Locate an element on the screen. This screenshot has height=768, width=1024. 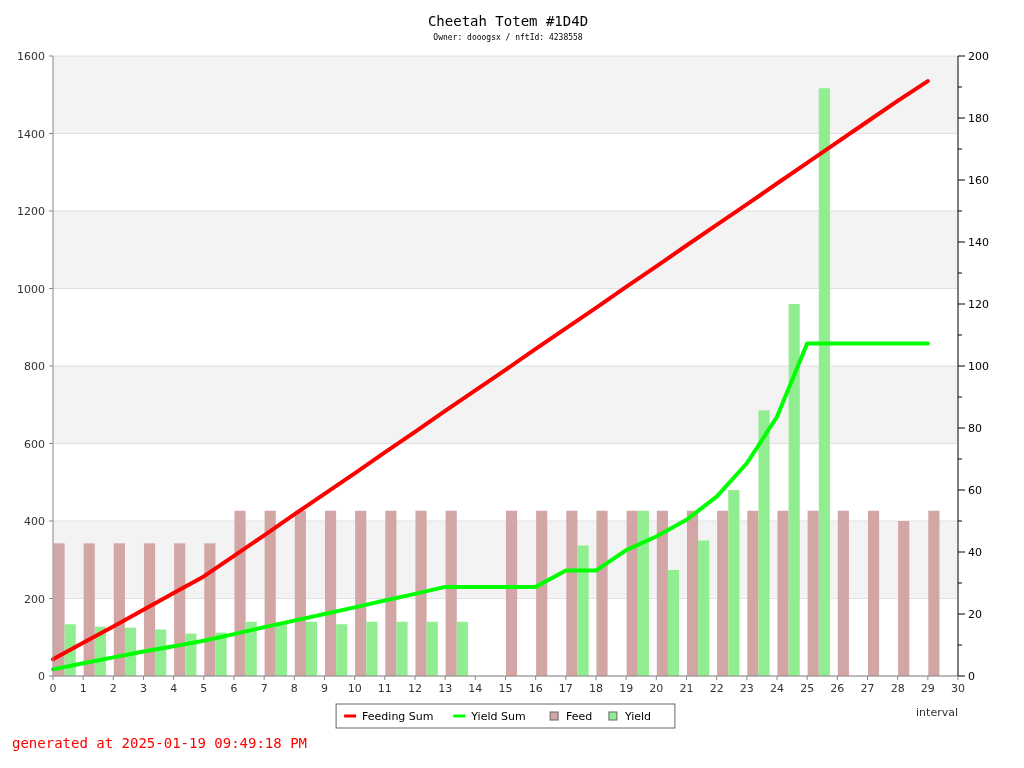
x-tick-label: 9 is located at coordinates (324, 688).